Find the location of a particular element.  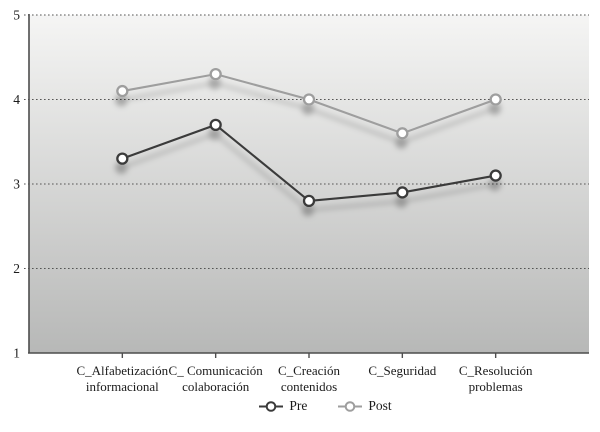

x-axis-label: C_Alfabetización informacional is located at coordinates (122, 378).